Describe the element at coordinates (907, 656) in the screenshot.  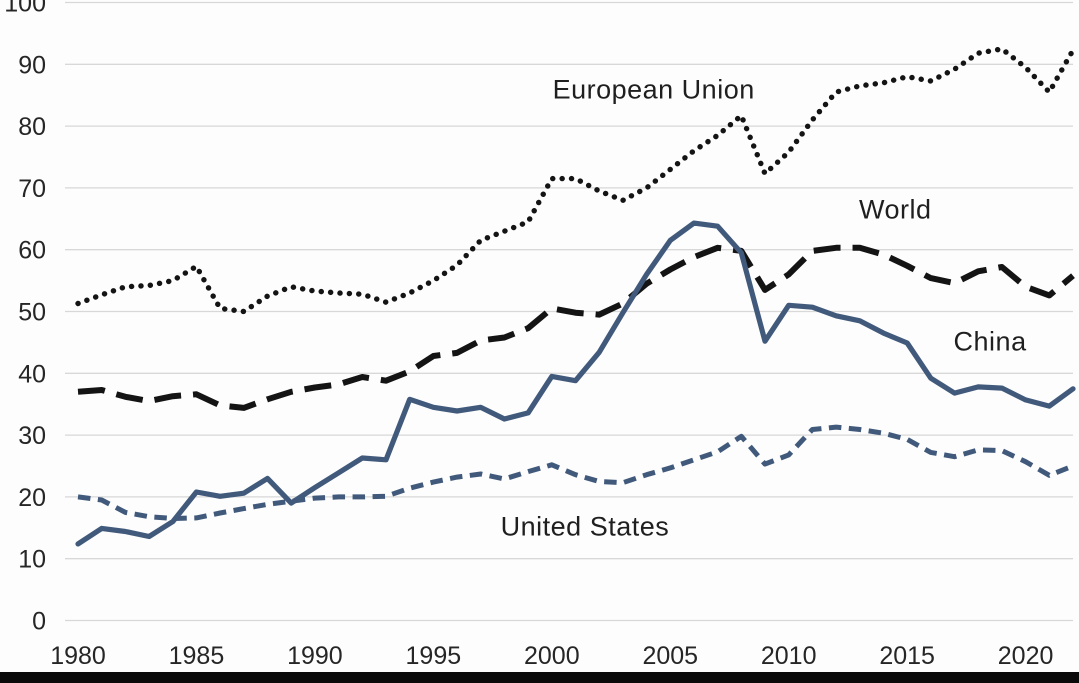
I see `x-tick-label-2015: 2015` at that location.